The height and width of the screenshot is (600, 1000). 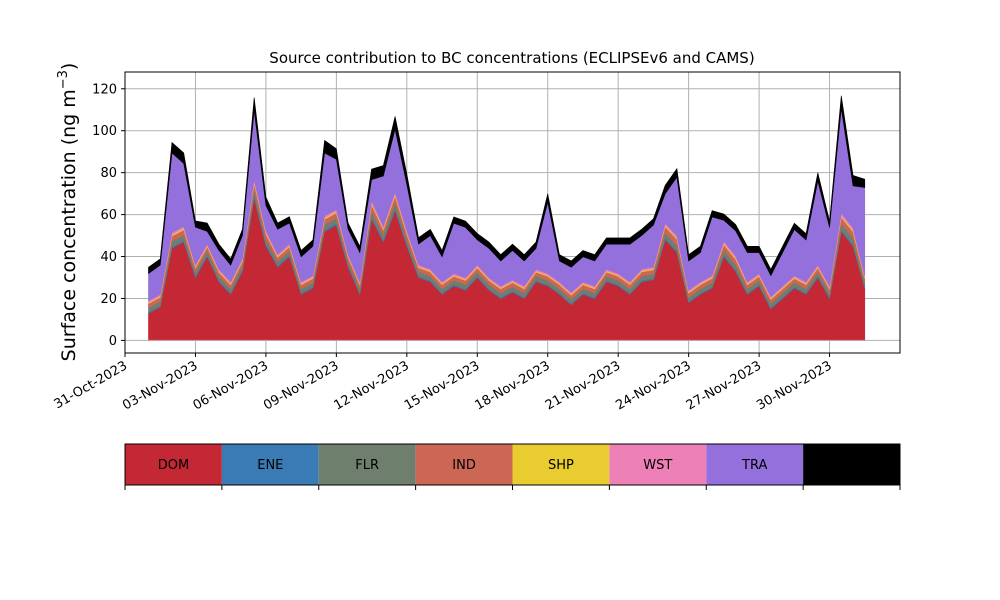 What do you see at coordinates (108, 257) in the screenshot?
I see `y-tick-label: 40` at bounding box center [108, 257].